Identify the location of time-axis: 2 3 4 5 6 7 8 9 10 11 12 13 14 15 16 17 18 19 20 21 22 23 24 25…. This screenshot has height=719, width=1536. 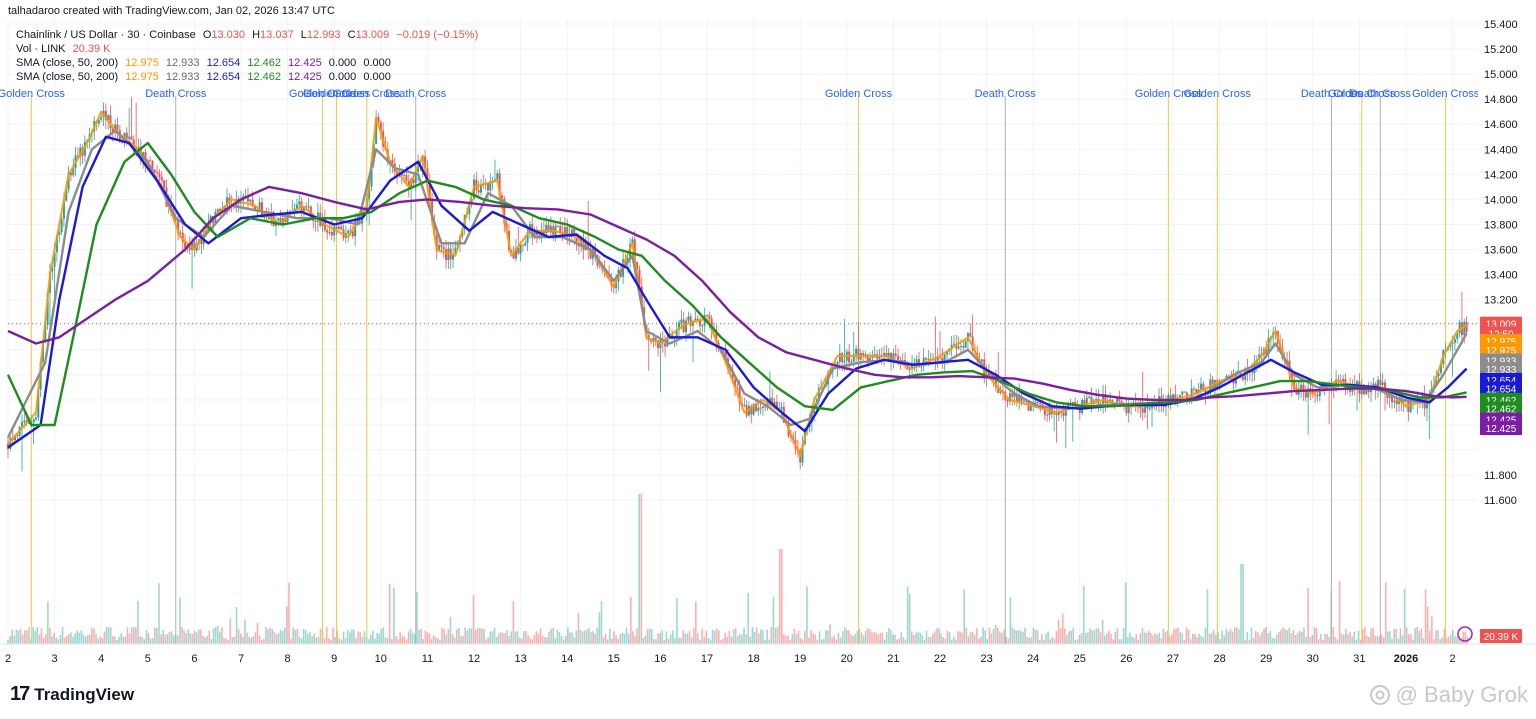
(768, 654).